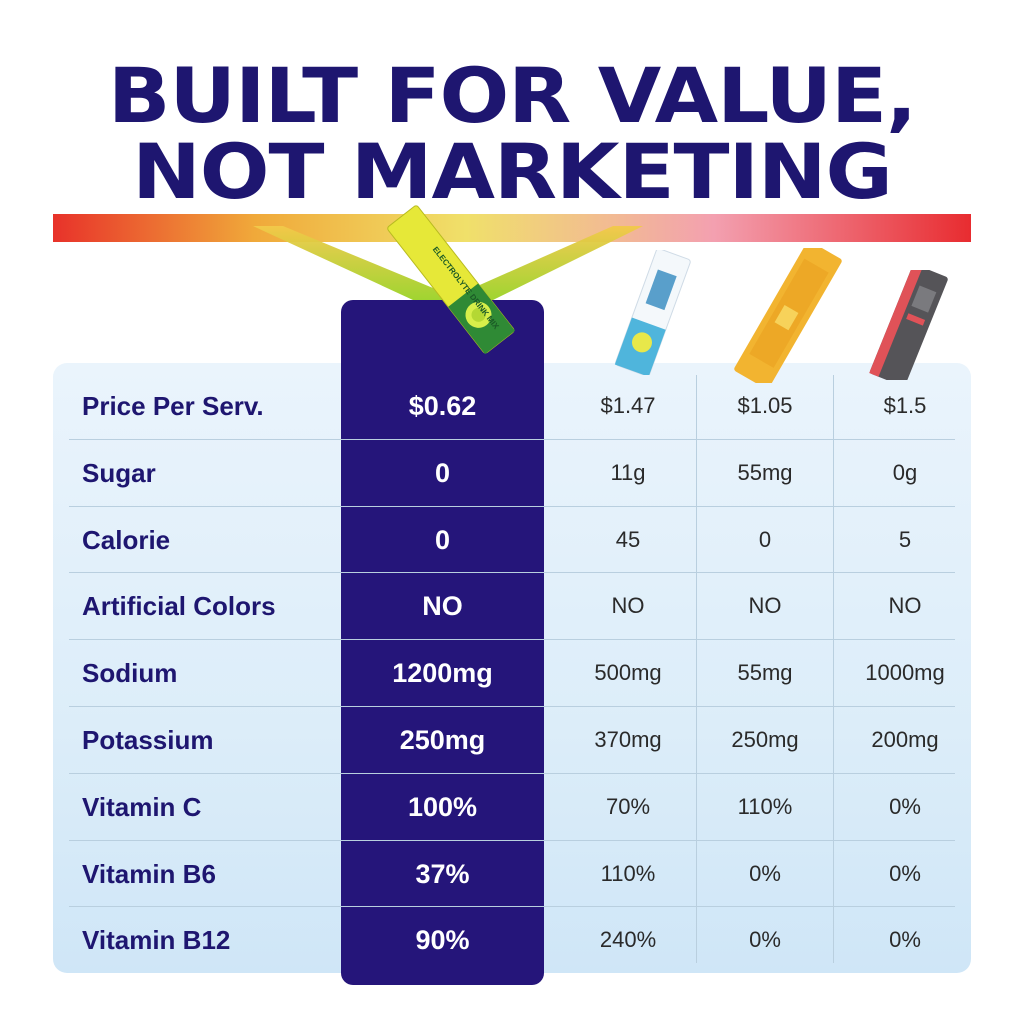 The image size is (1024, 1024). I want to click on competitor-3-value: 0g, so click(905, 472).